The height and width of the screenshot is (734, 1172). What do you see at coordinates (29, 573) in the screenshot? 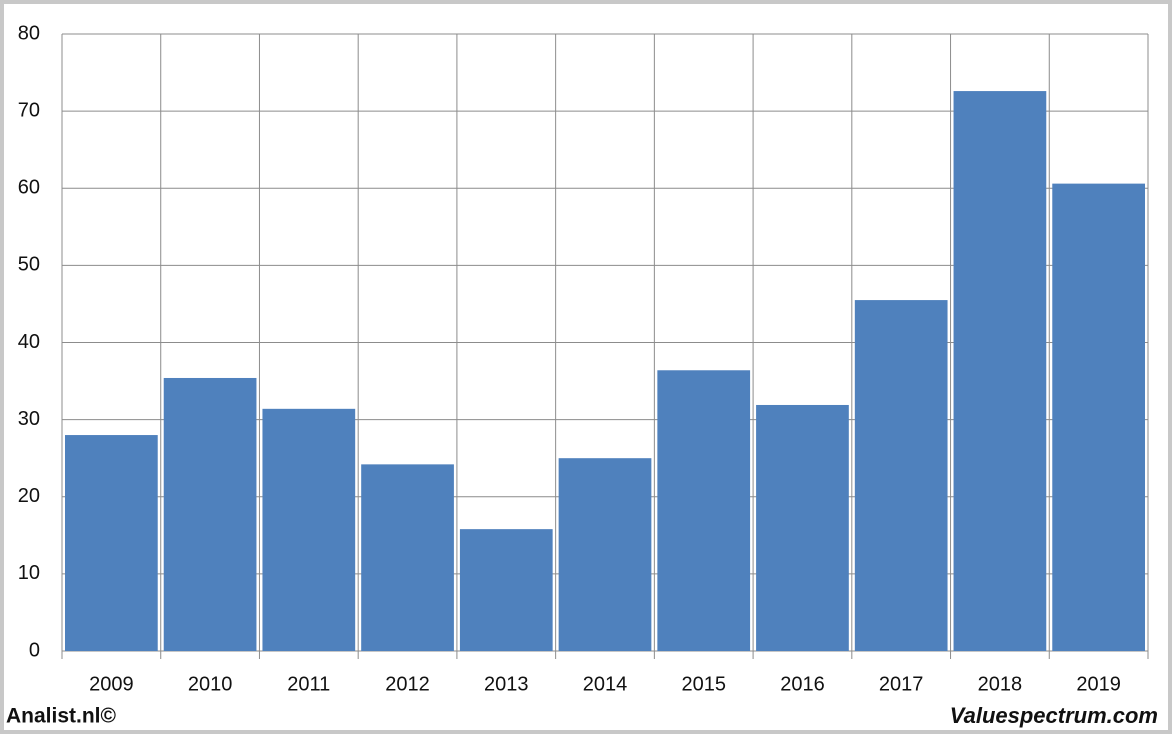
I see `y-tick-label: 10` at bounding box center [29, 573].